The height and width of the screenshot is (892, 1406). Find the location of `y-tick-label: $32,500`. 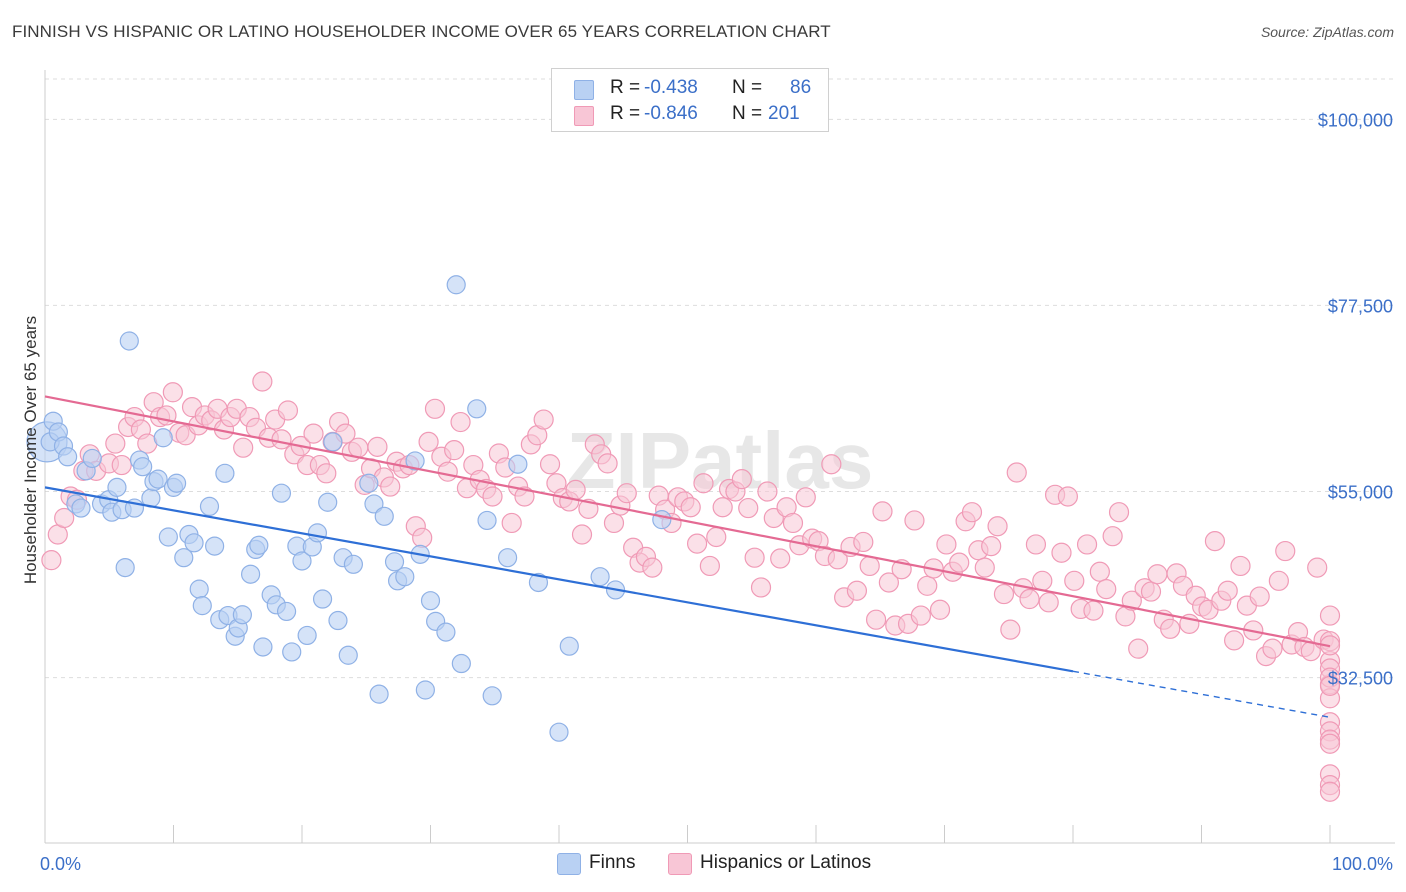

y-tick-label: $32,500 is located at coordinates (1360, 679).